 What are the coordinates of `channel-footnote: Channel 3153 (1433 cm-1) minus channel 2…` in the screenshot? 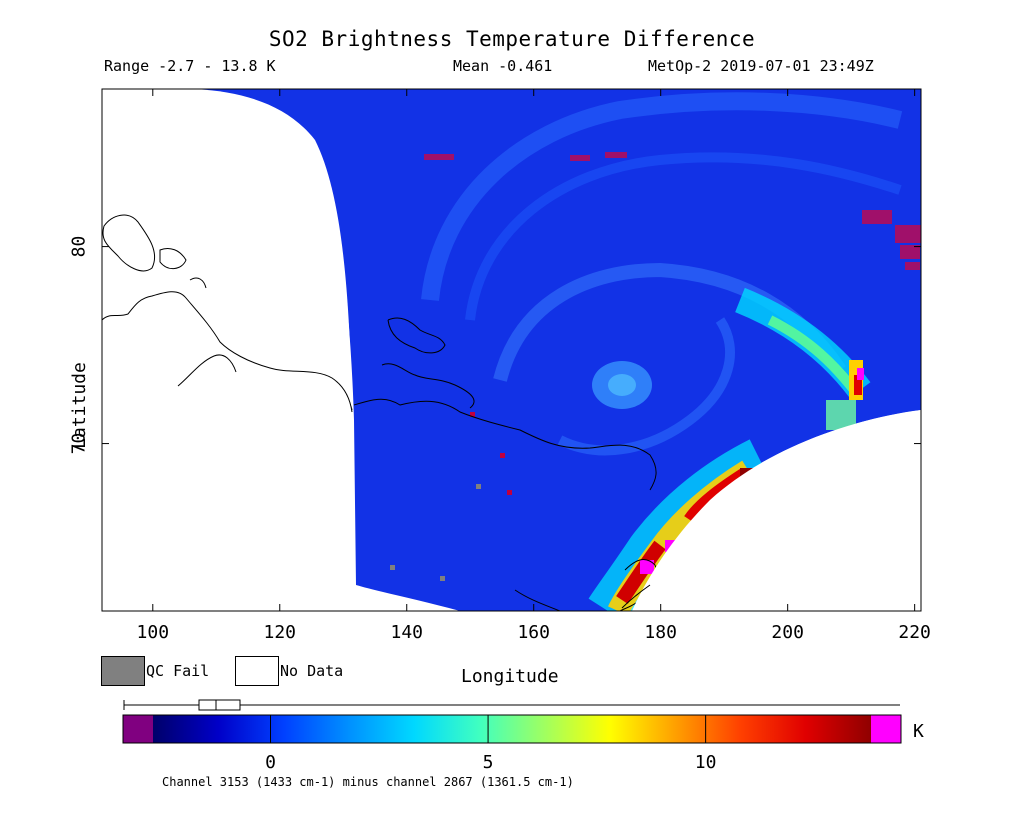 It's located at (368, 782).